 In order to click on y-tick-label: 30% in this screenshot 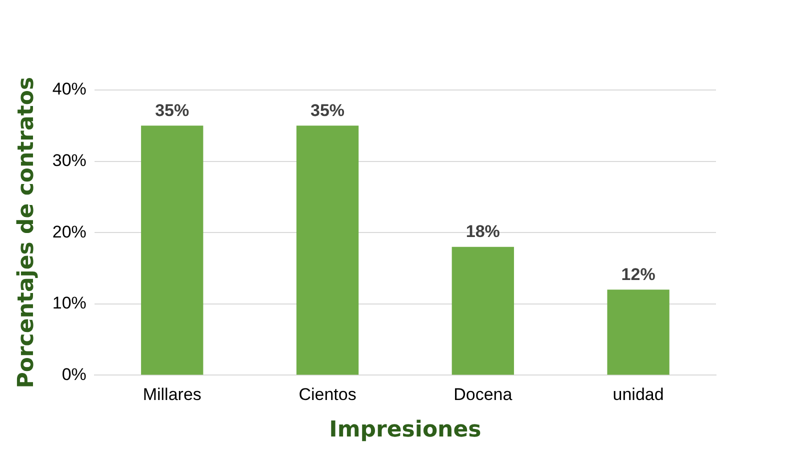, I will do `click(69, 160)`.